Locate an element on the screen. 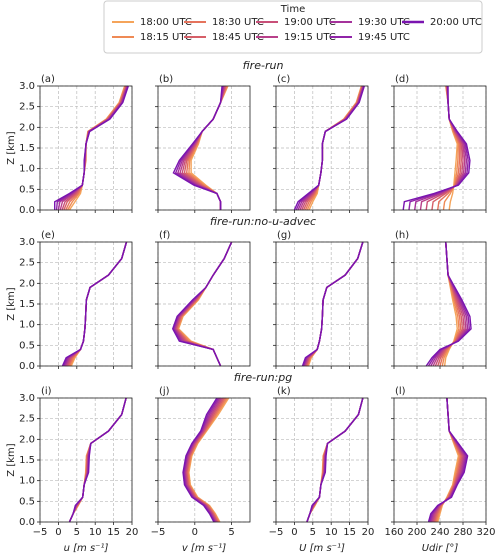 This screenshot has width=500, height=560. legend-label: 19:45 UTC is located at coordinates (384, 37).